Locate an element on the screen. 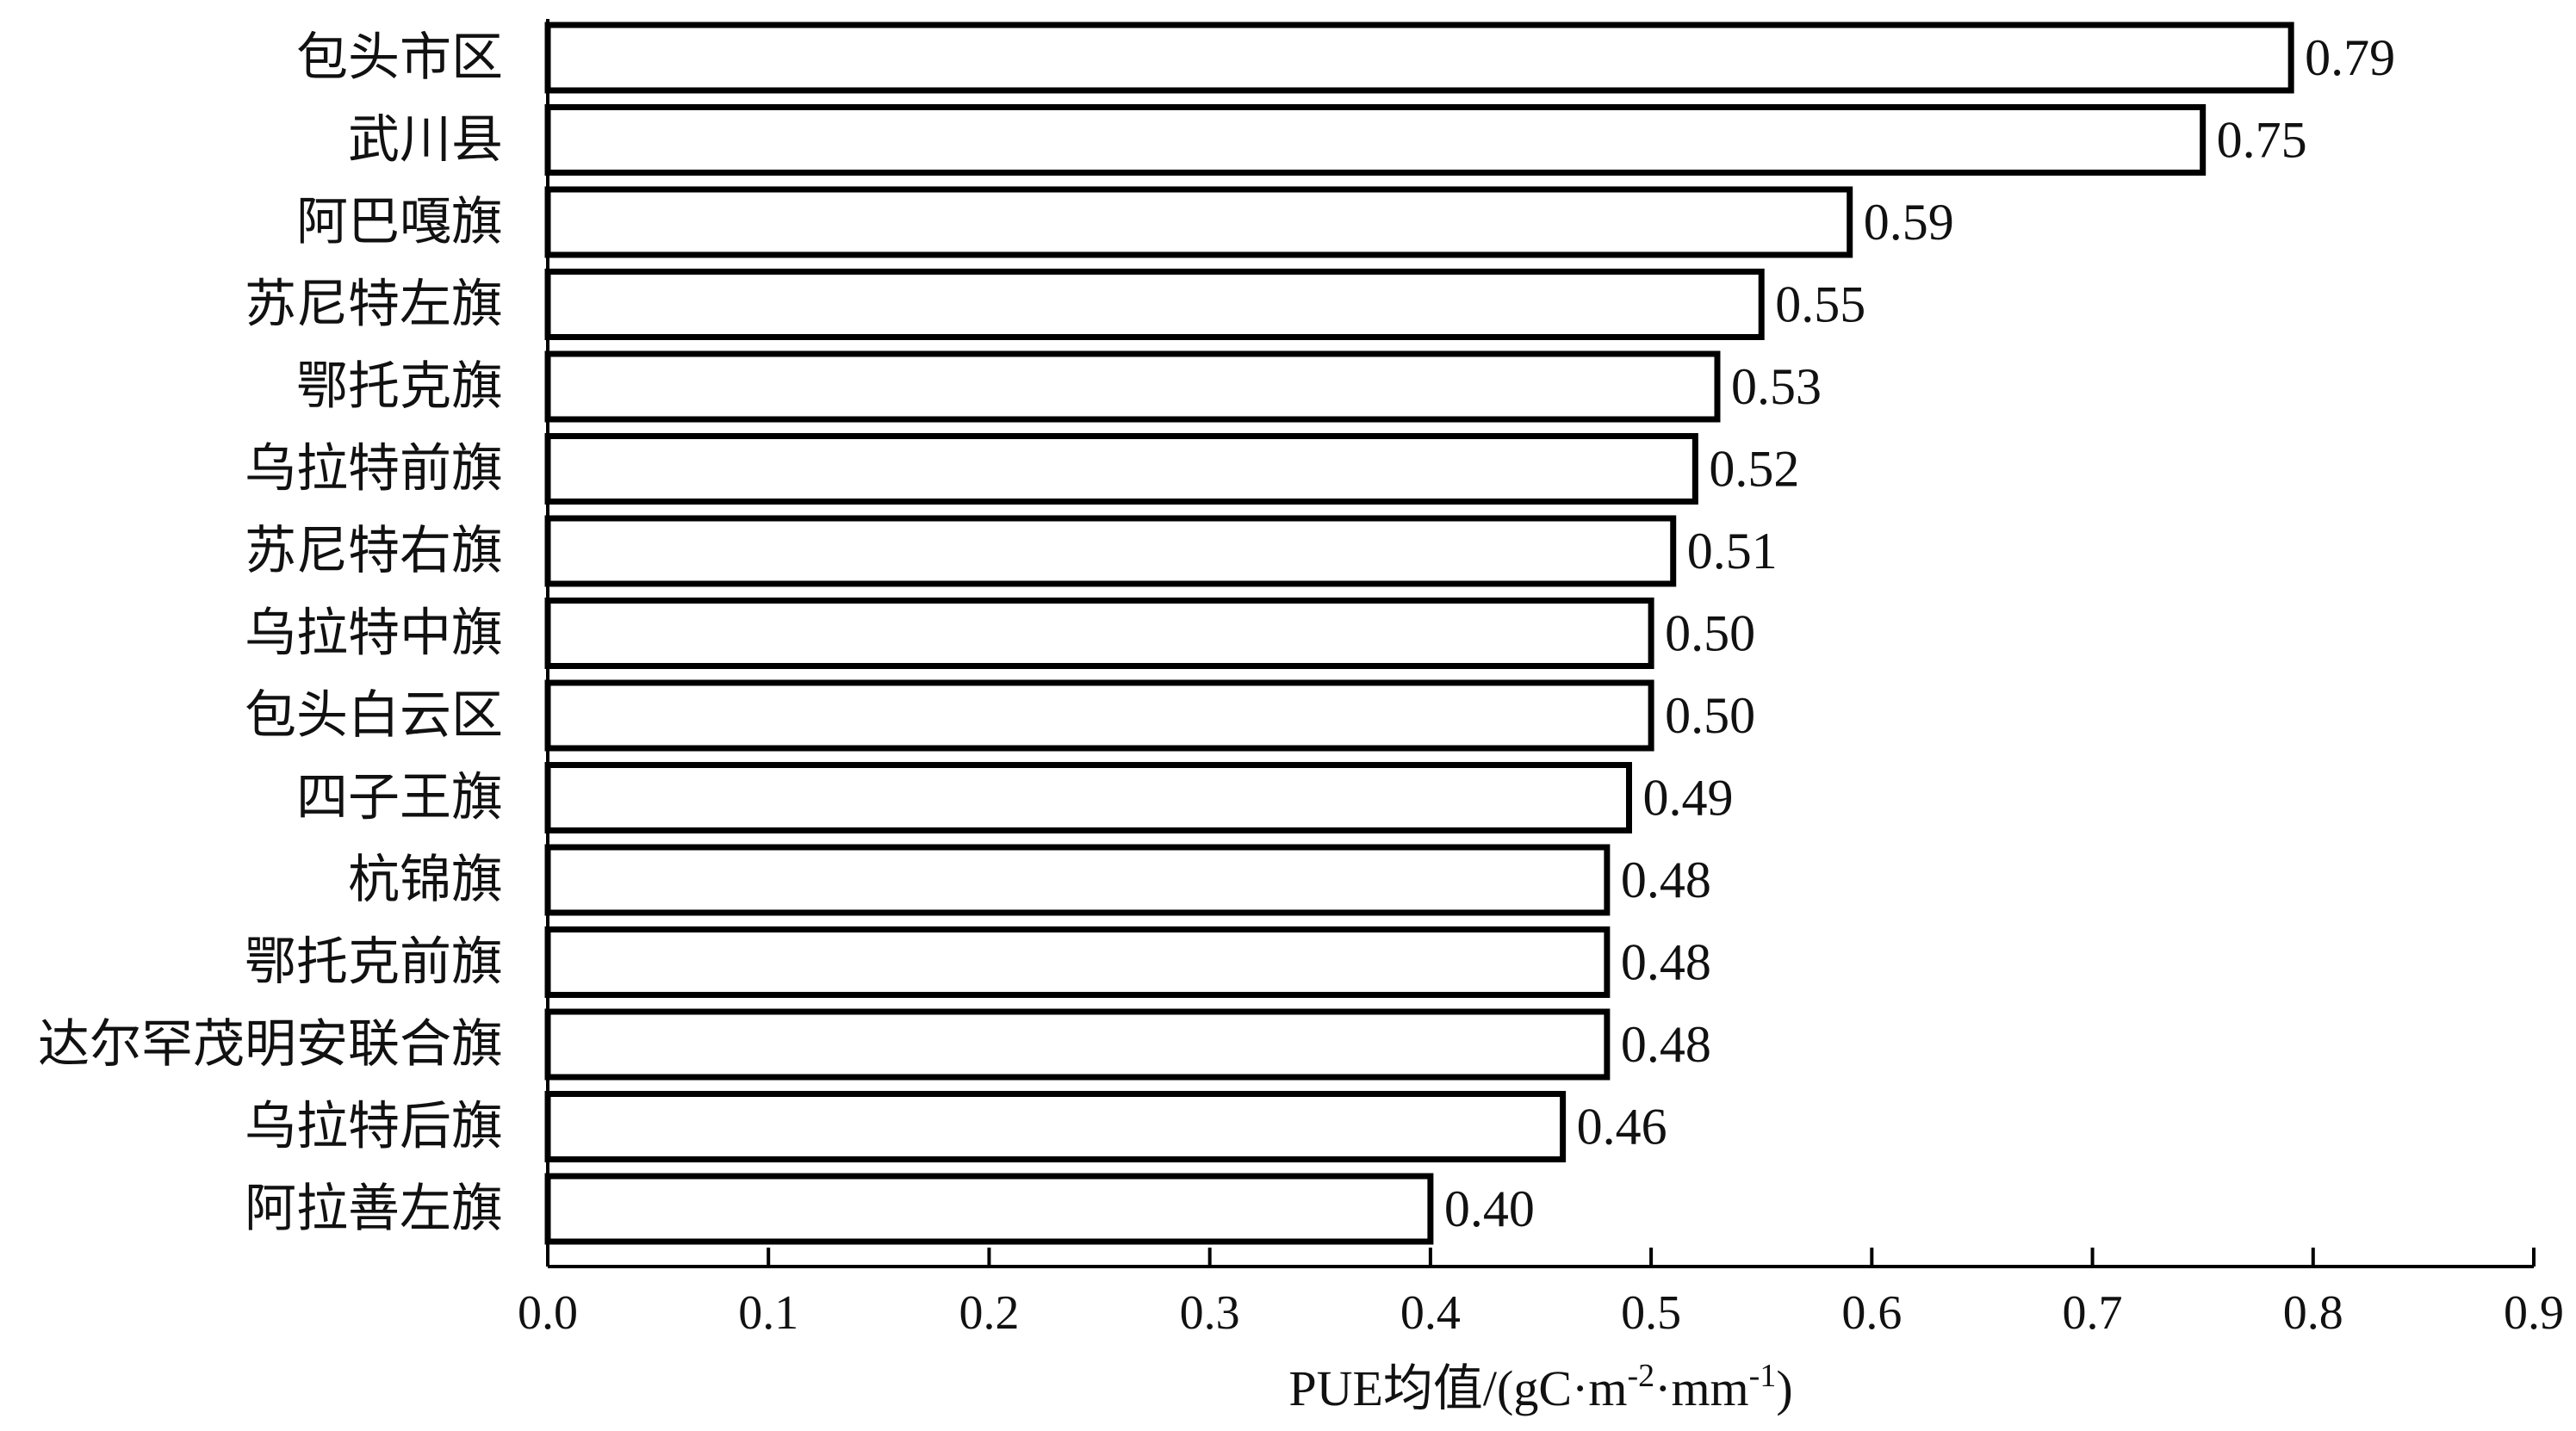 This screenshot has width=2576, height=1431. x-axis-title-prefix: PUE均值/(gC·m is located at coordinates (1457, 1388).